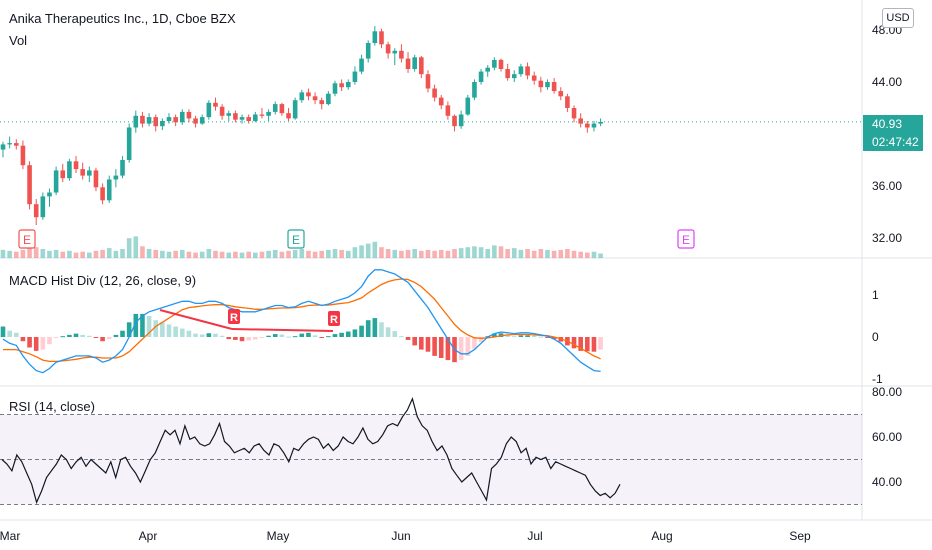 This screenshot has width=932, height=550. I want to click on earnings-marker-label: E, so click(296, 240).